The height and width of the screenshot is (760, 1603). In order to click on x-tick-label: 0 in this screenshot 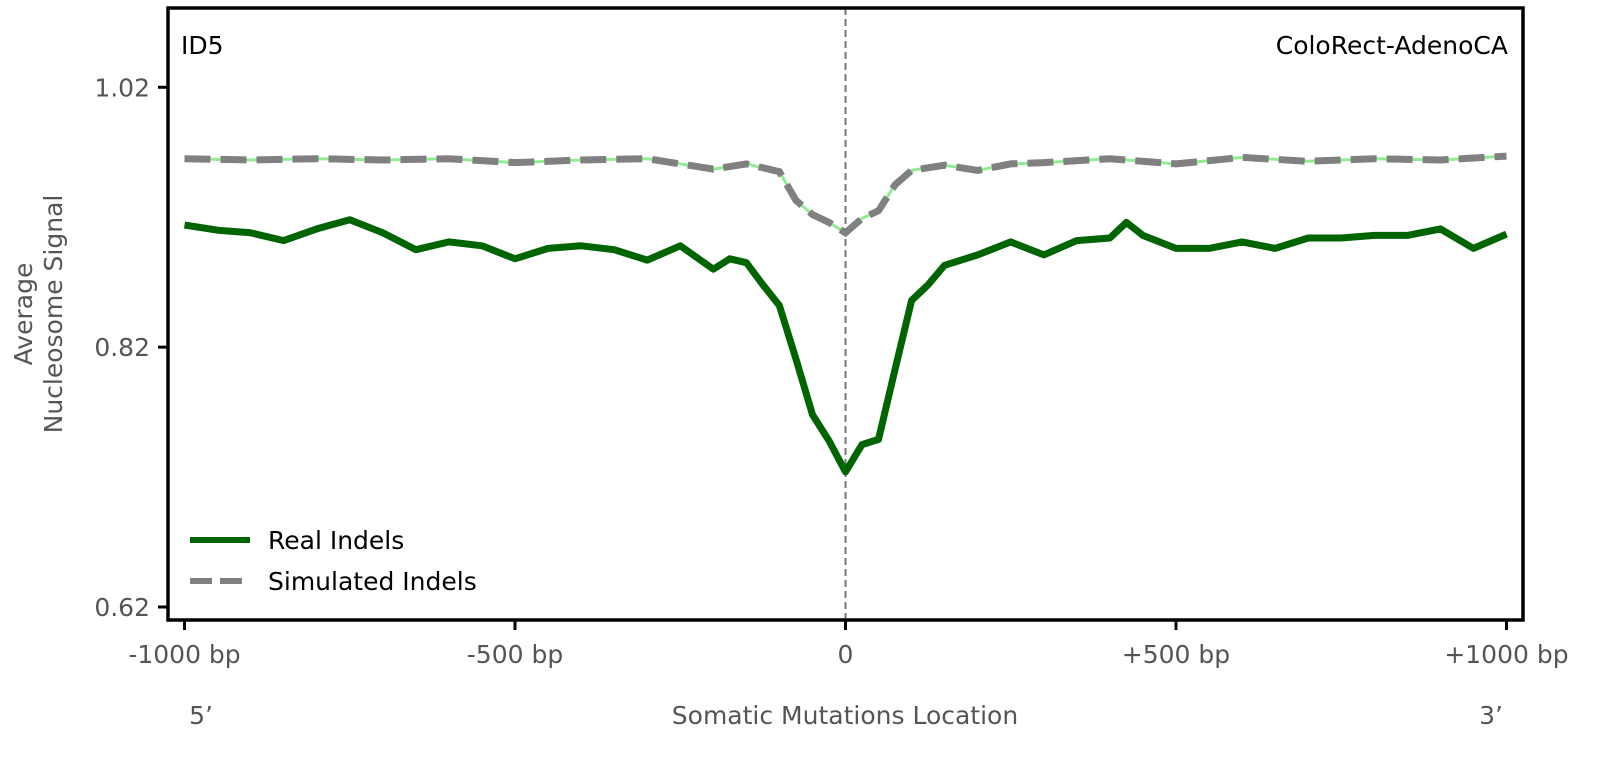, I will do `click(846, 654)`.